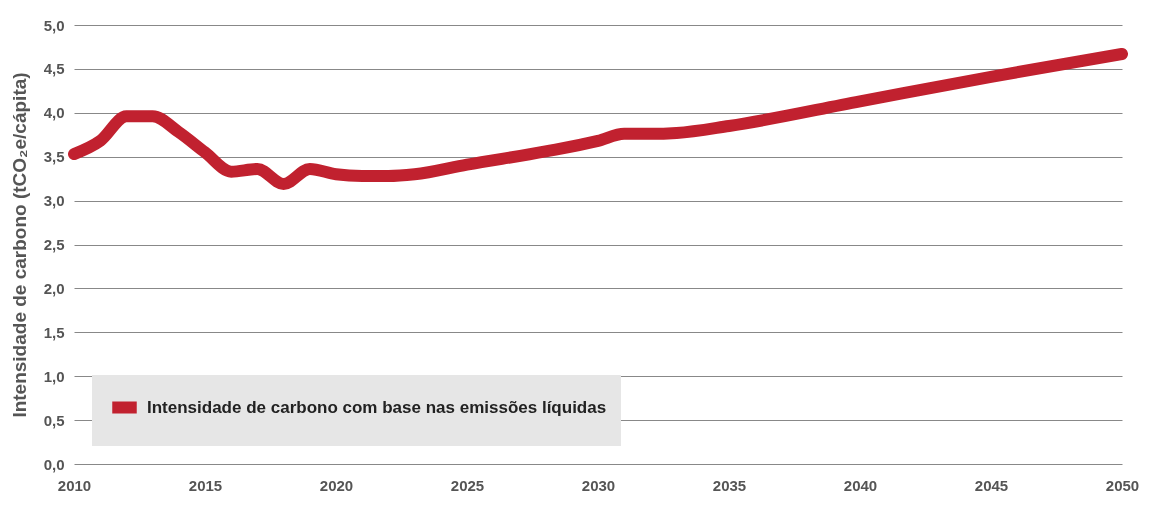  What do you see at coordinates (1122, 485) in the screenshot?
I see `x-tick-label: 2050` at bounding box center [1122, 485].